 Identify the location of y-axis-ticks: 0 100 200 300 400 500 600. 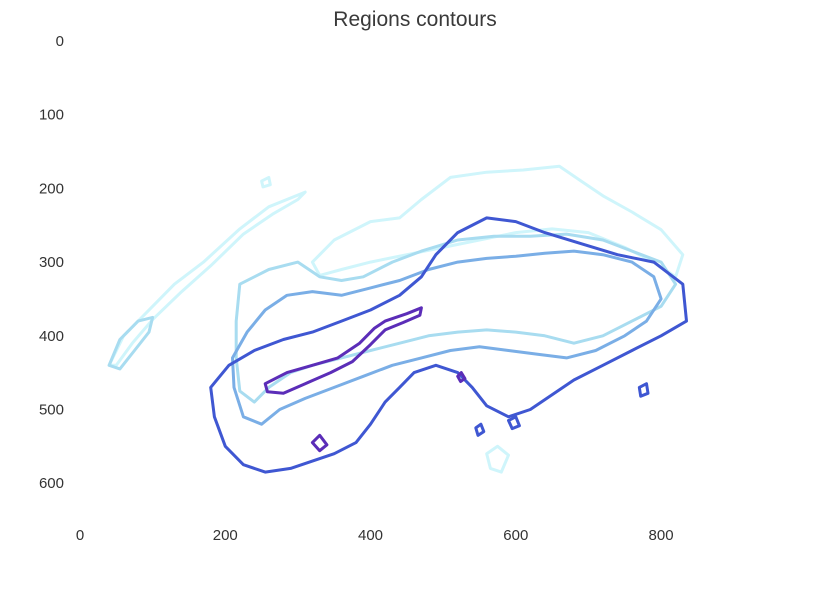
(51, 262).